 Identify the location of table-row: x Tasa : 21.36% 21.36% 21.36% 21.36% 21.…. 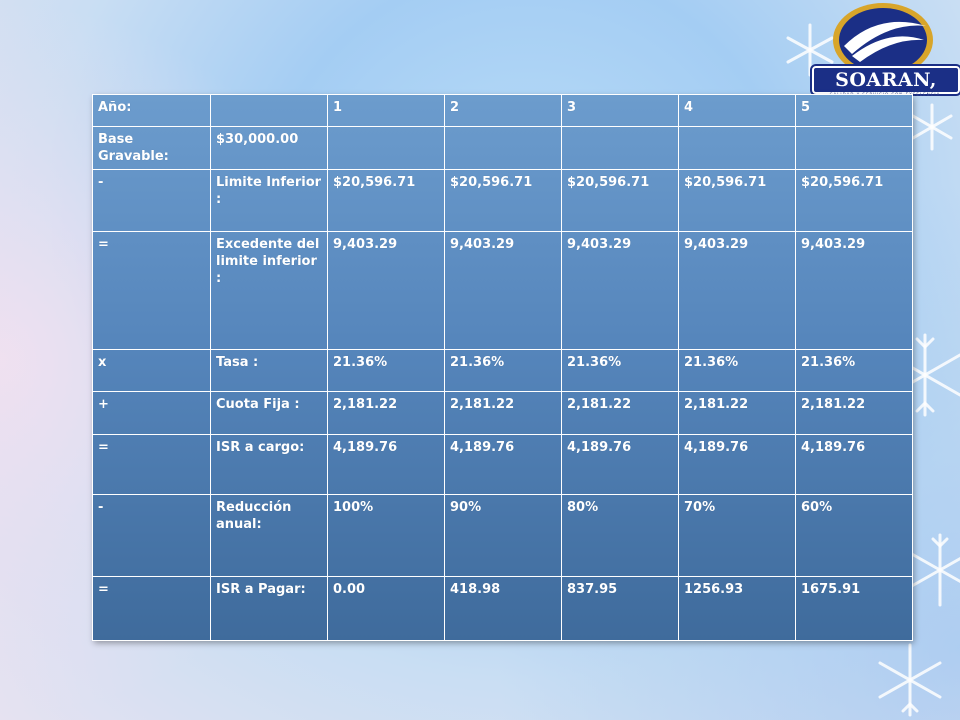
(502, 370).